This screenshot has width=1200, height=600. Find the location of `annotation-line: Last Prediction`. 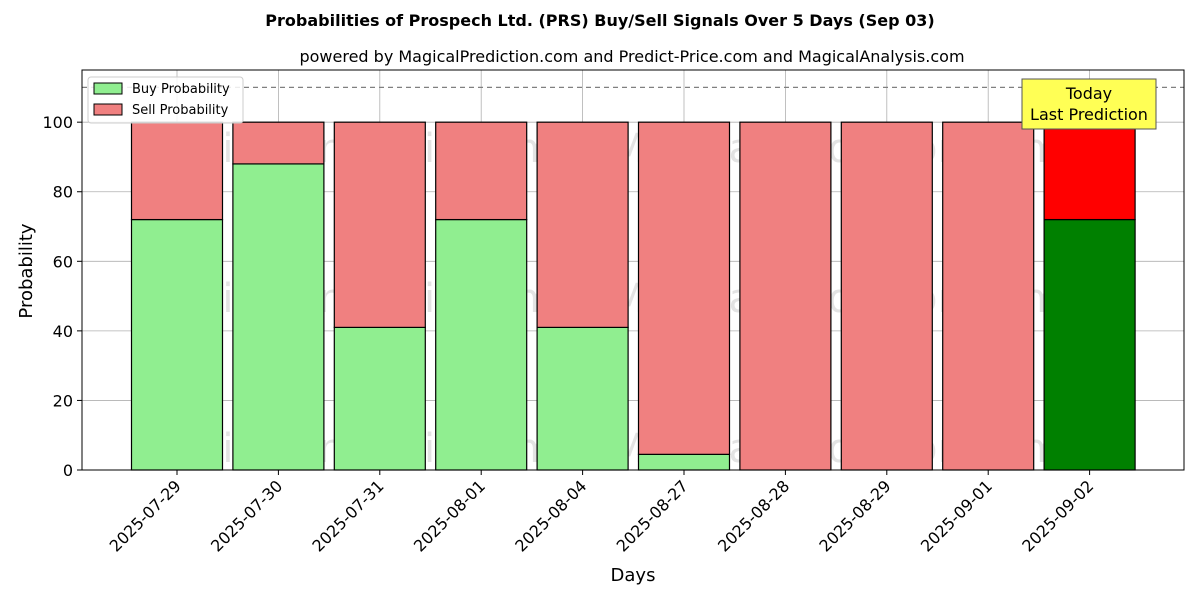

annotation-line: Last Prediction is located at coordinates (1089, 114).